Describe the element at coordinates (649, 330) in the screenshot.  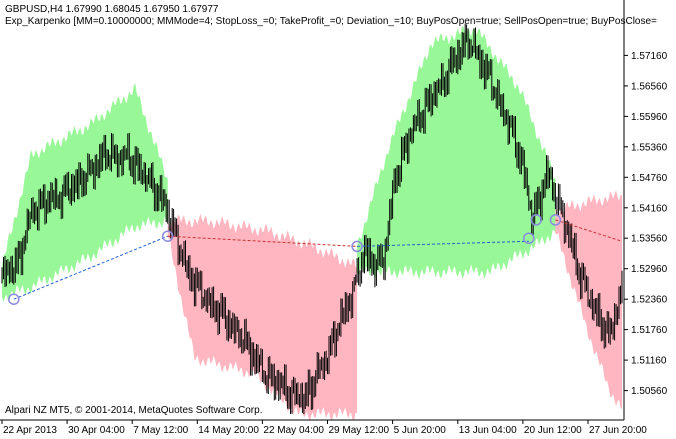
I see `price-tick-label: 1.51760` at that location.